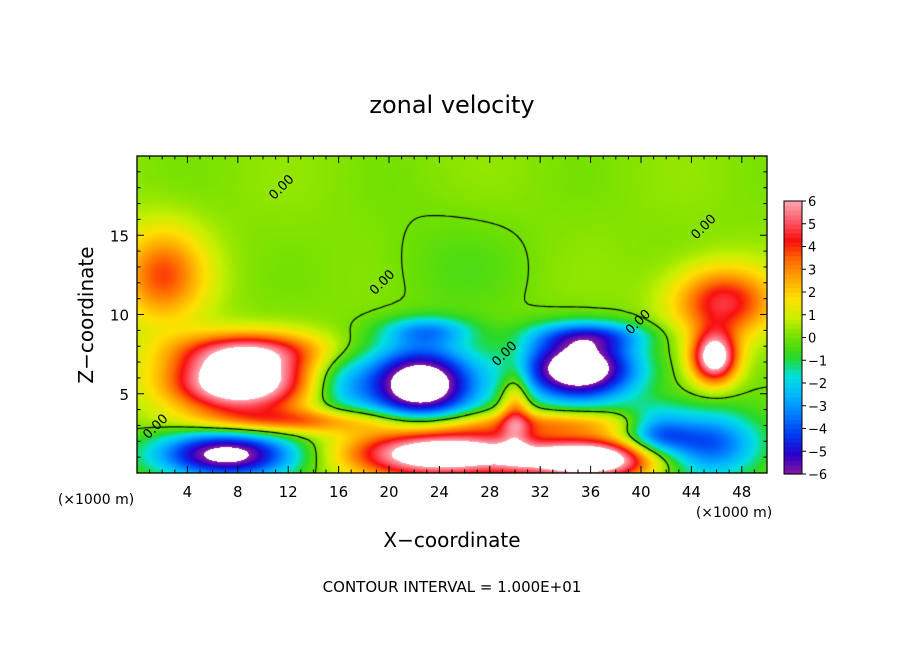  Describe the element at coordinates (817, 475) in the screenshot. I see `colorbar-tick-label: −6` at that location.